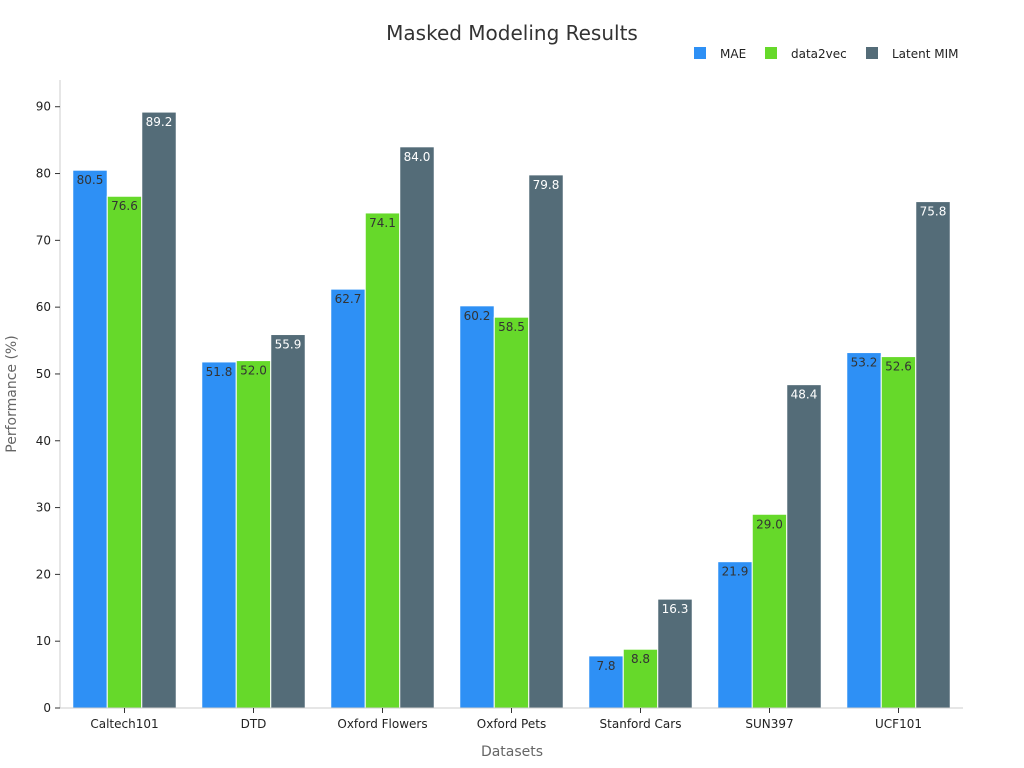  What do you see at coordinates (253, 371) in the screenshot?
I see `bar-value-label: 52.0` at bounding box center [253, 371].